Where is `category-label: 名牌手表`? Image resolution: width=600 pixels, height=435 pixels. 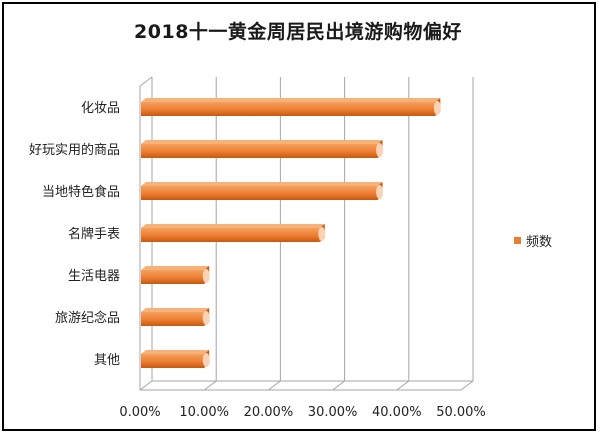
category-label: 名牌手表 is located at coordinates (94, 234).